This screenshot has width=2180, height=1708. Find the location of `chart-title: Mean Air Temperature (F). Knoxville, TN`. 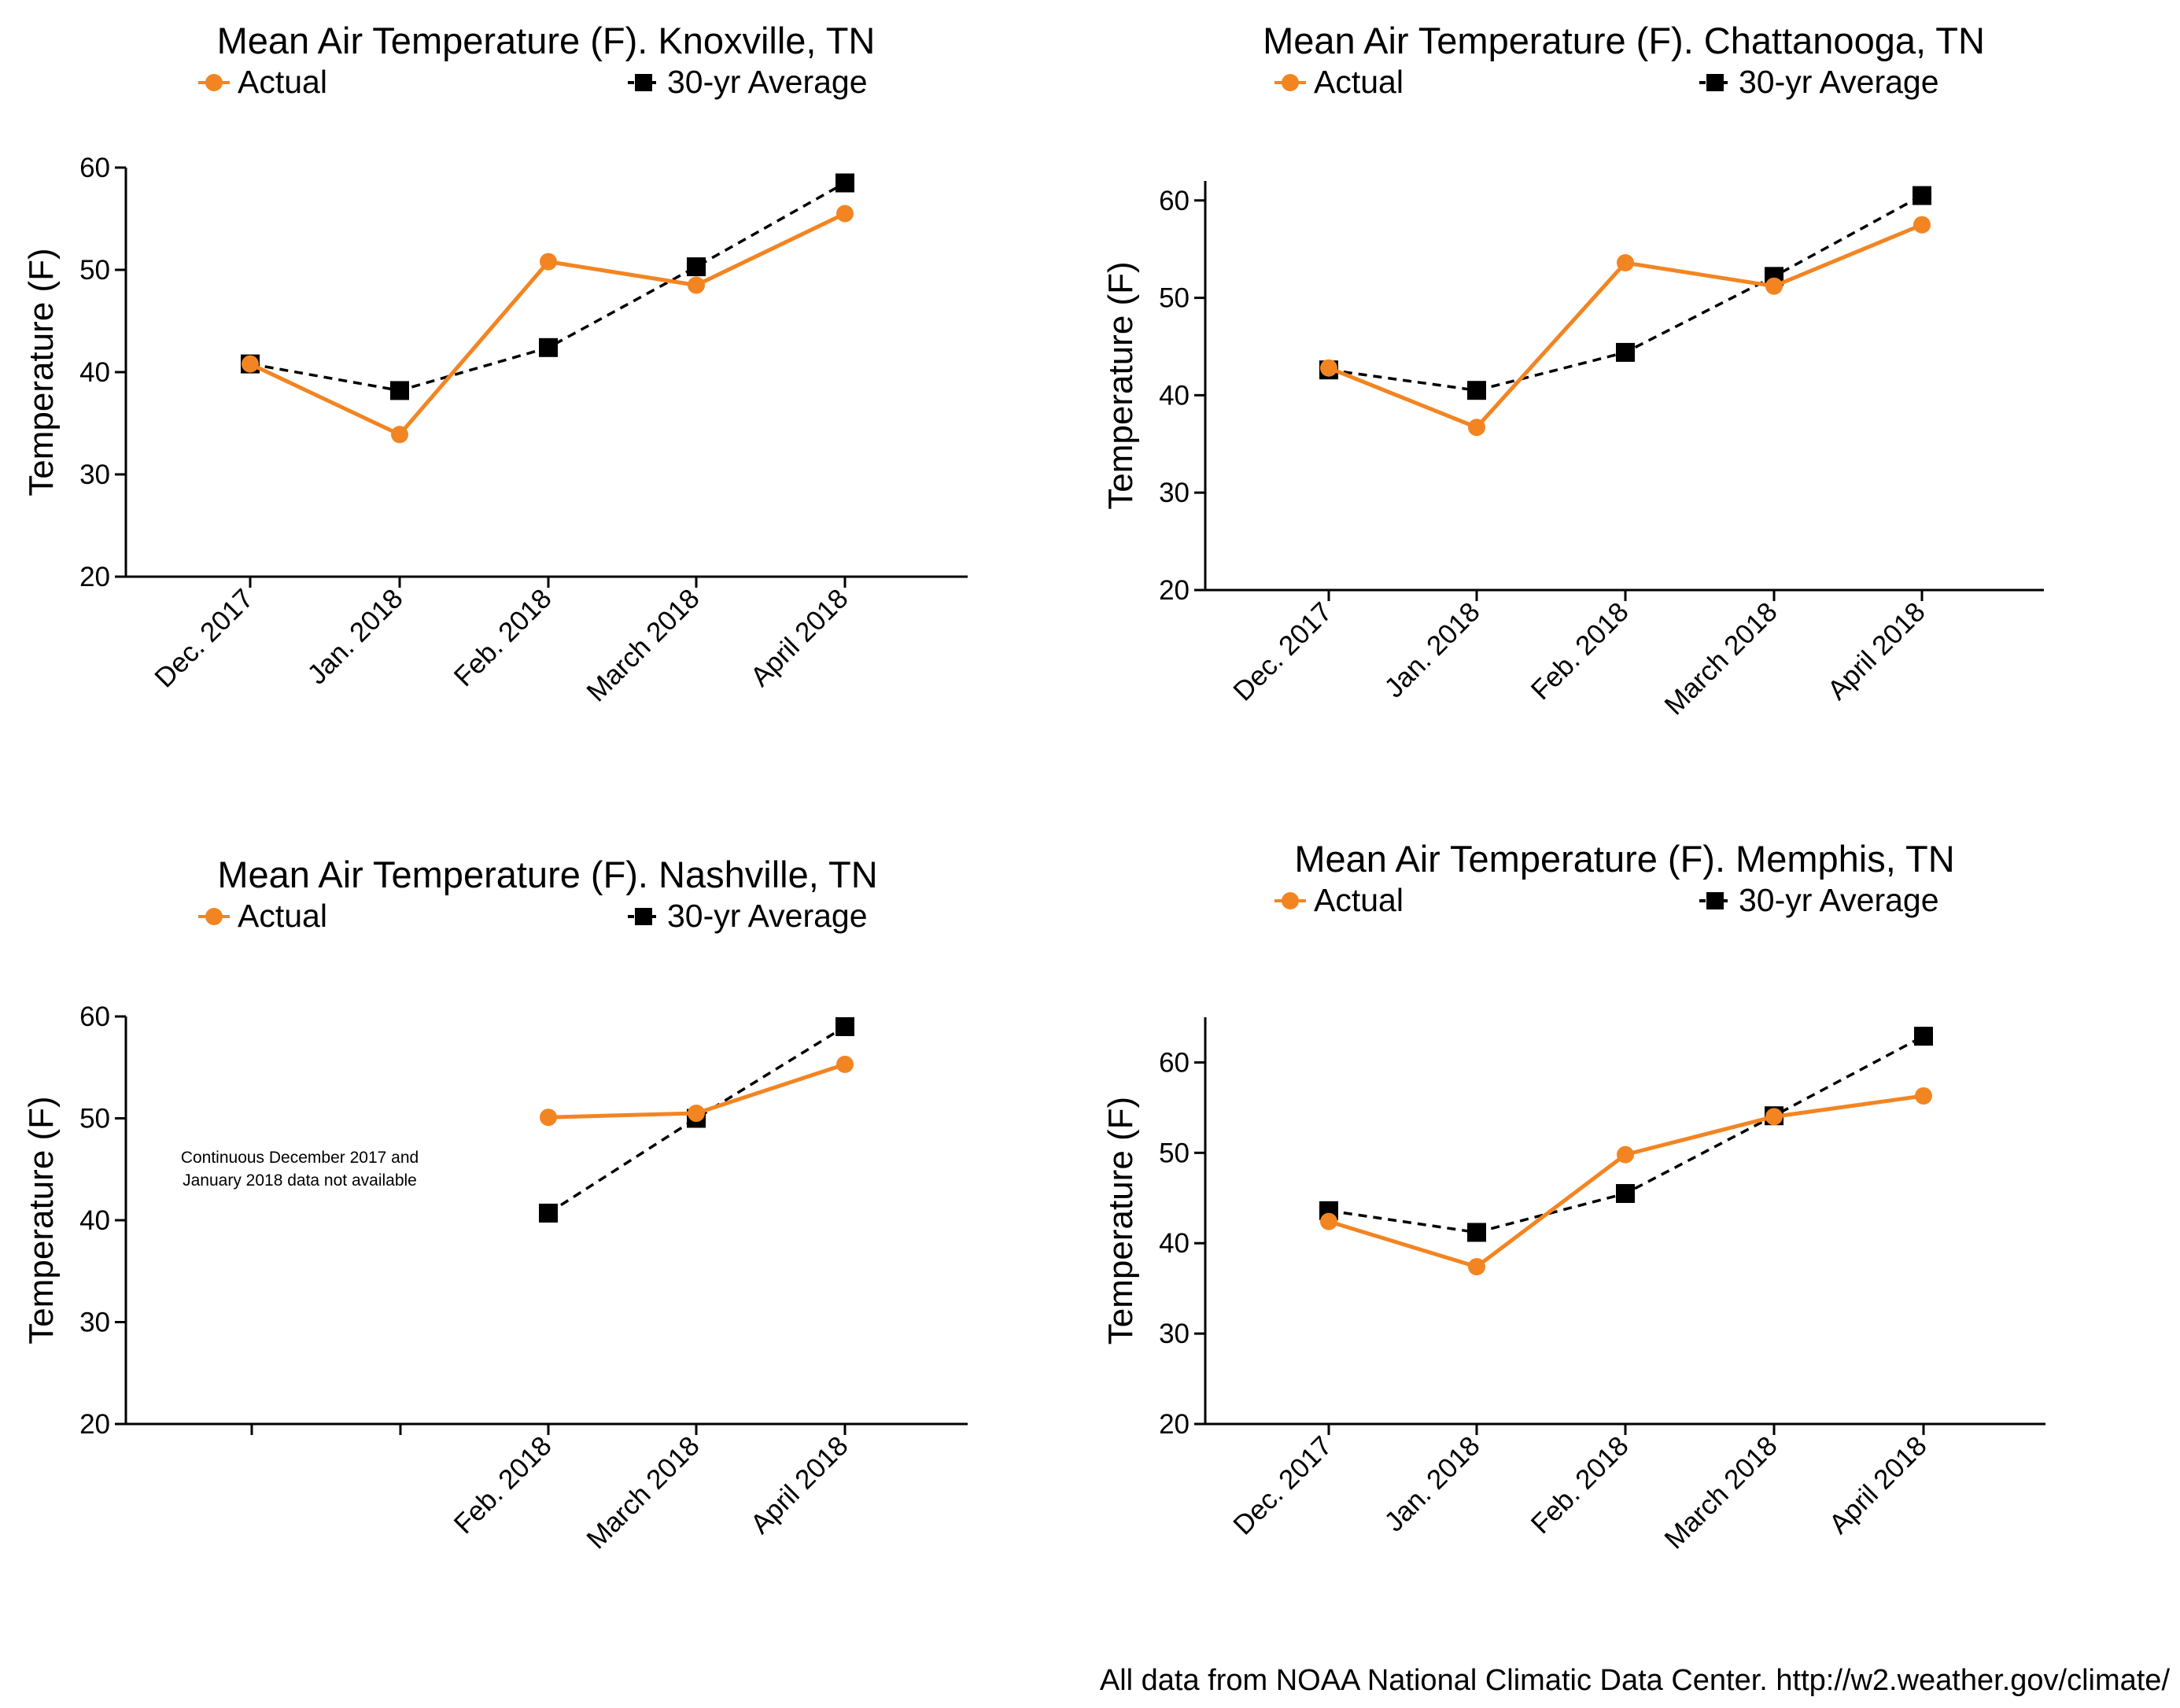

chart-title: Mean Air Temperature (F). Knoxville, TN is located at coordinates (546, 40).